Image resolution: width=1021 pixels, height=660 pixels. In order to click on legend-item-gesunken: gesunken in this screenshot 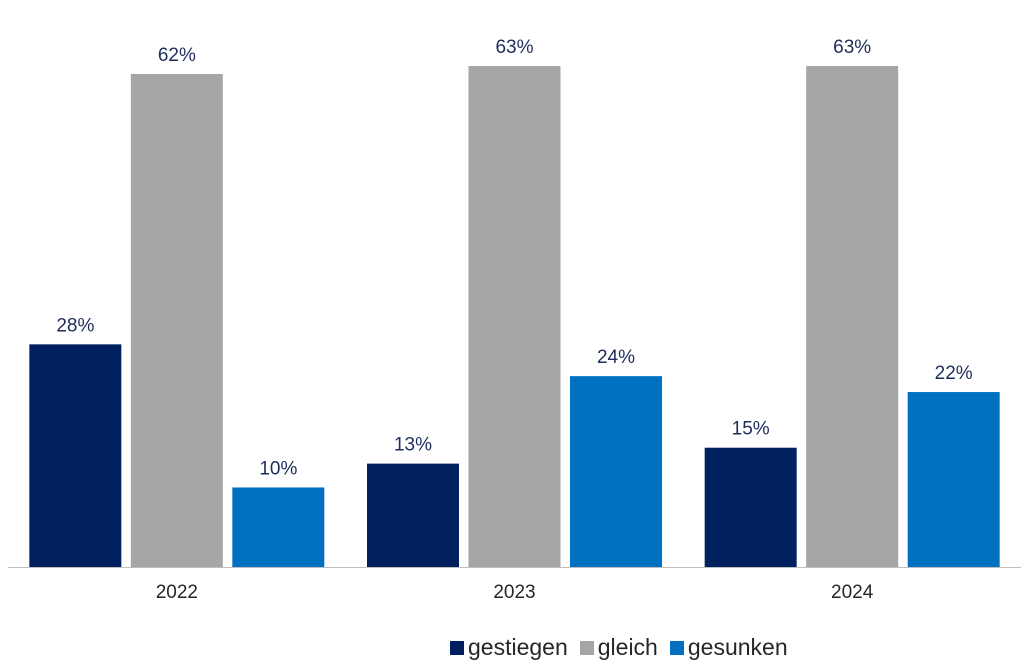, I will do `click(728, 647)`.